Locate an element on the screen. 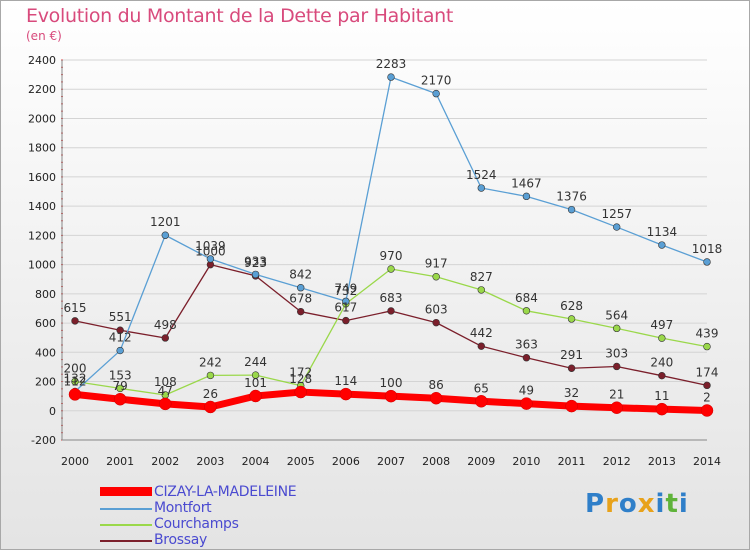  data-label: 617 is located at coordinates (345, 308).